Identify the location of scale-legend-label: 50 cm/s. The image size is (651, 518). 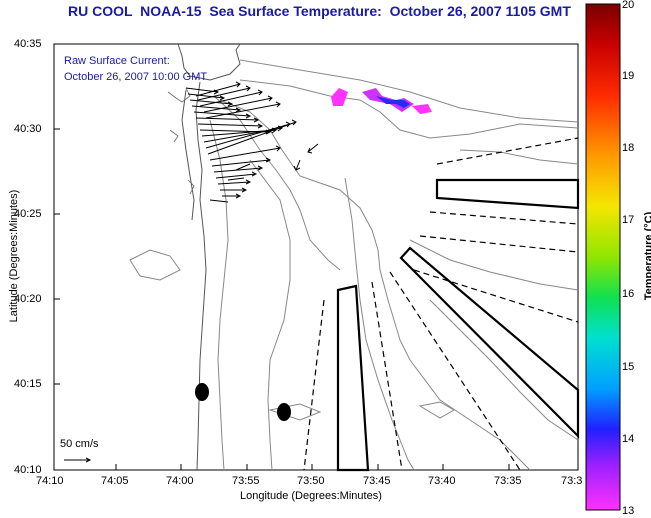
(79, 444).